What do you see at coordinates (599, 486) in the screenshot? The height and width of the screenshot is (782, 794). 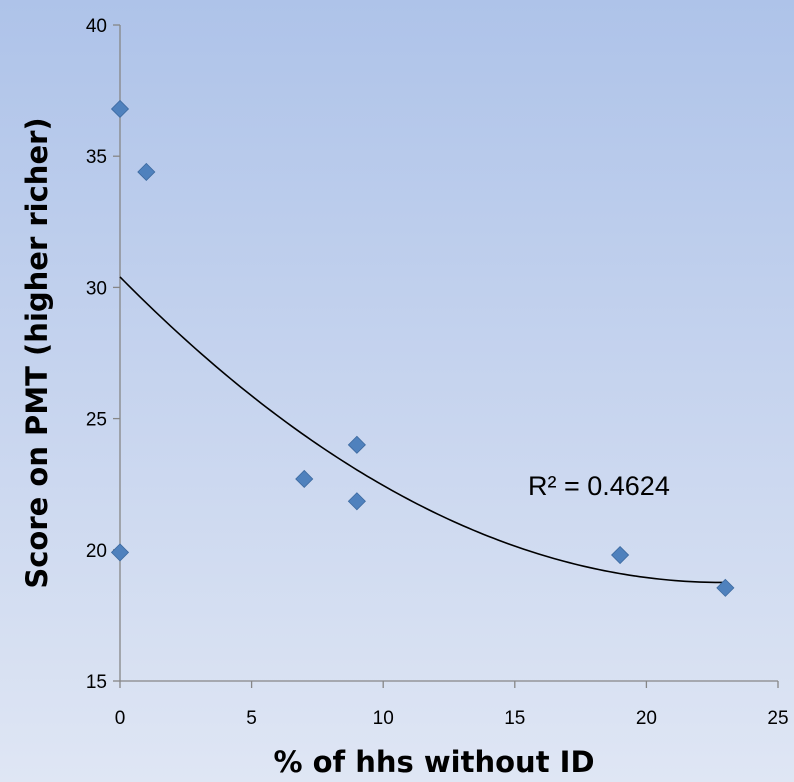 I see `r-squared-annotation: R² = 0.4624` at bounding box center [599, 486].